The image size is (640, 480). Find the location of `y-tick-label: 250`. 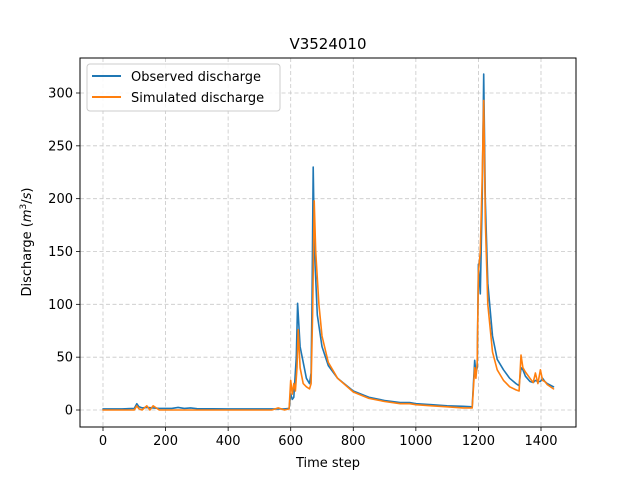

y-tick-label: 250 is located at coordinates (60, 146).